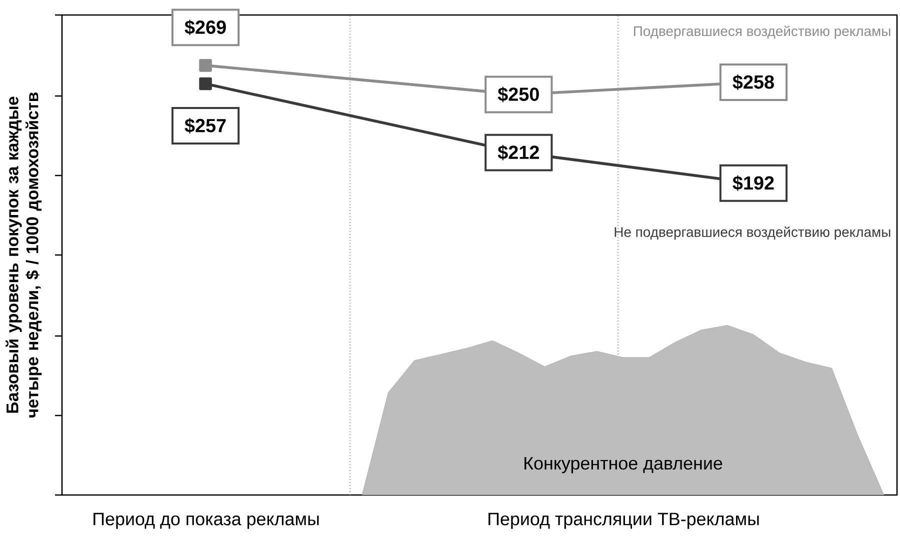 The width and height of the screenshot is (900, 545). Describe the element at coordinates (205, 126) in the screenshot. I see `data-label: $257` at that location.